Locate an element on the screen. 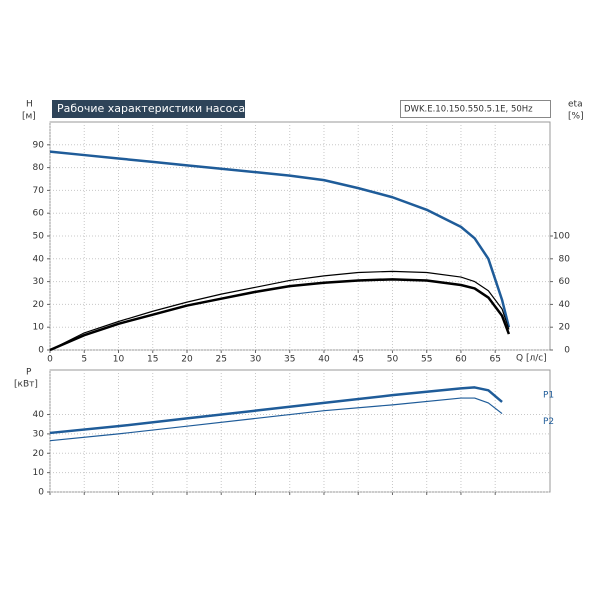 This screenshot has height=600, width=600. y-tick-label: 60 is located at coordinates (39, 214).